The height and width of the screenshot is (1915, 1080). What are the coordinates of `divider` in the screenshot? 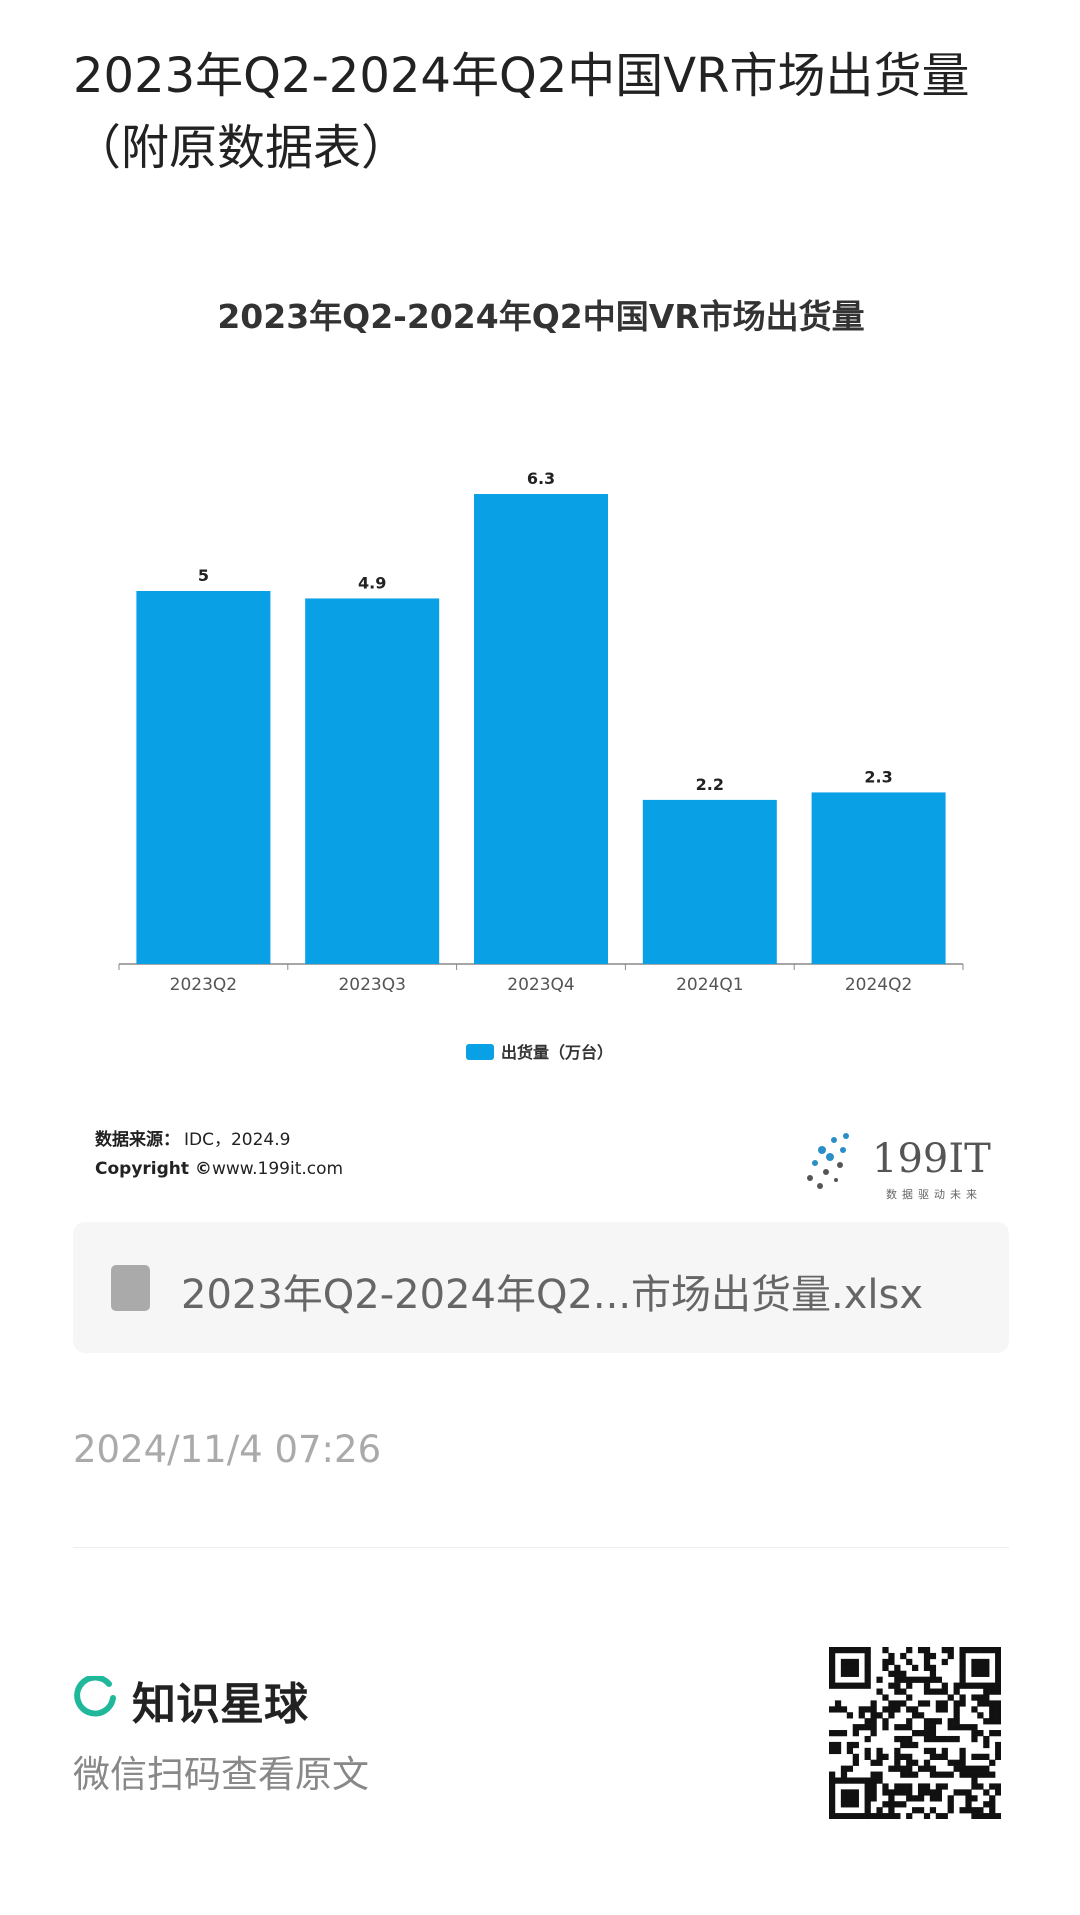 It's located at (541, 1547).